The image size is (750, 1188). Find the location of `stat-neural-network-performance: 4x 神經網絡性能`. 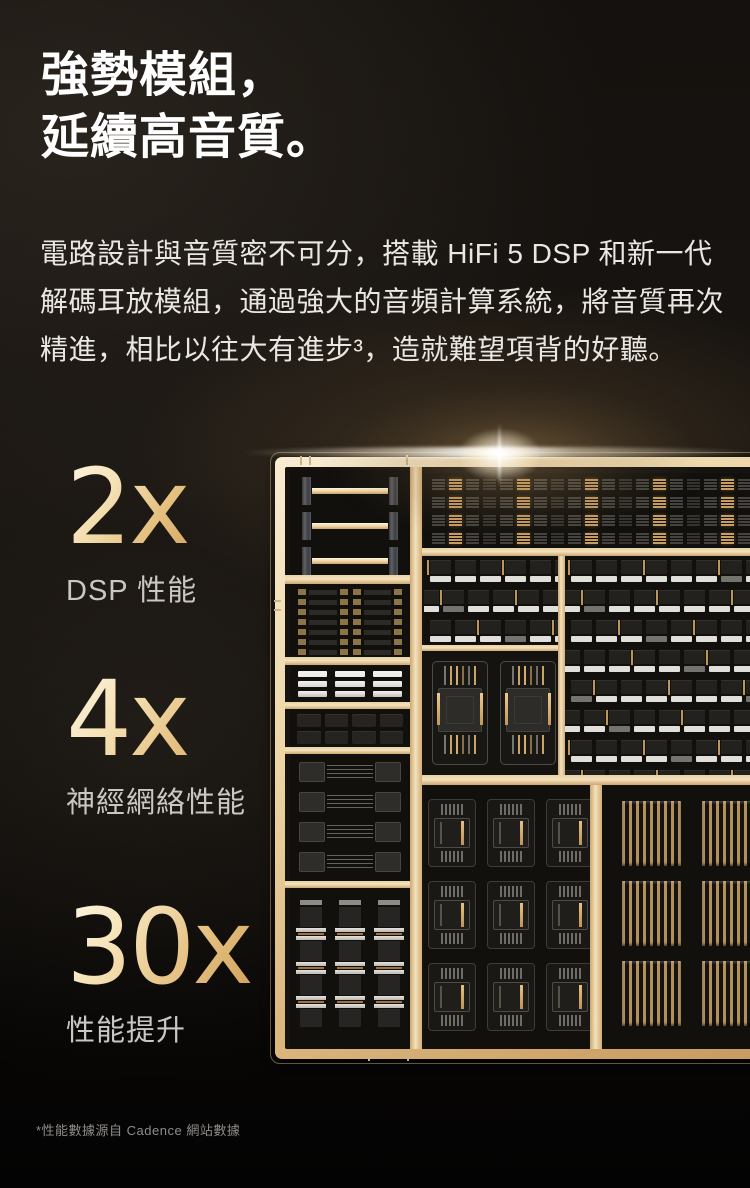

stat-neural-network-performance: 4x 神經網絡性能 is located at coordinates (156, 742).